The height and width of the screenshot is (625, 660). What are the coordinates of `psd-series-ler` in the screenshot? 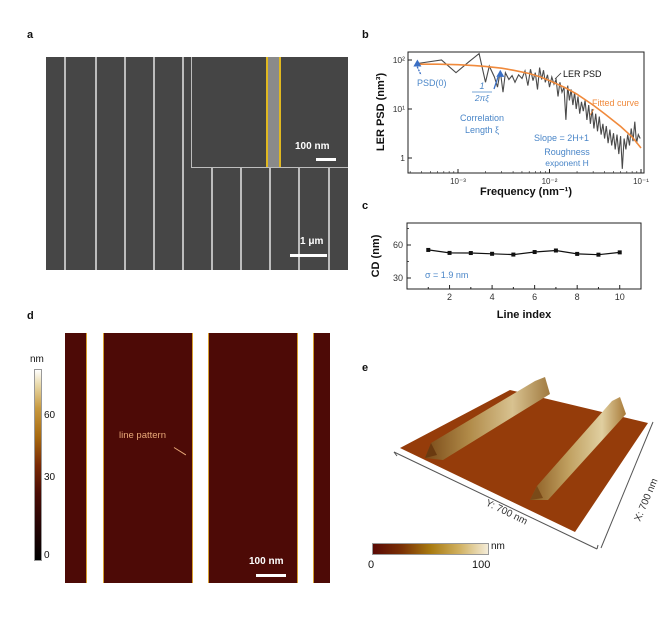 It's located at (529, 110).